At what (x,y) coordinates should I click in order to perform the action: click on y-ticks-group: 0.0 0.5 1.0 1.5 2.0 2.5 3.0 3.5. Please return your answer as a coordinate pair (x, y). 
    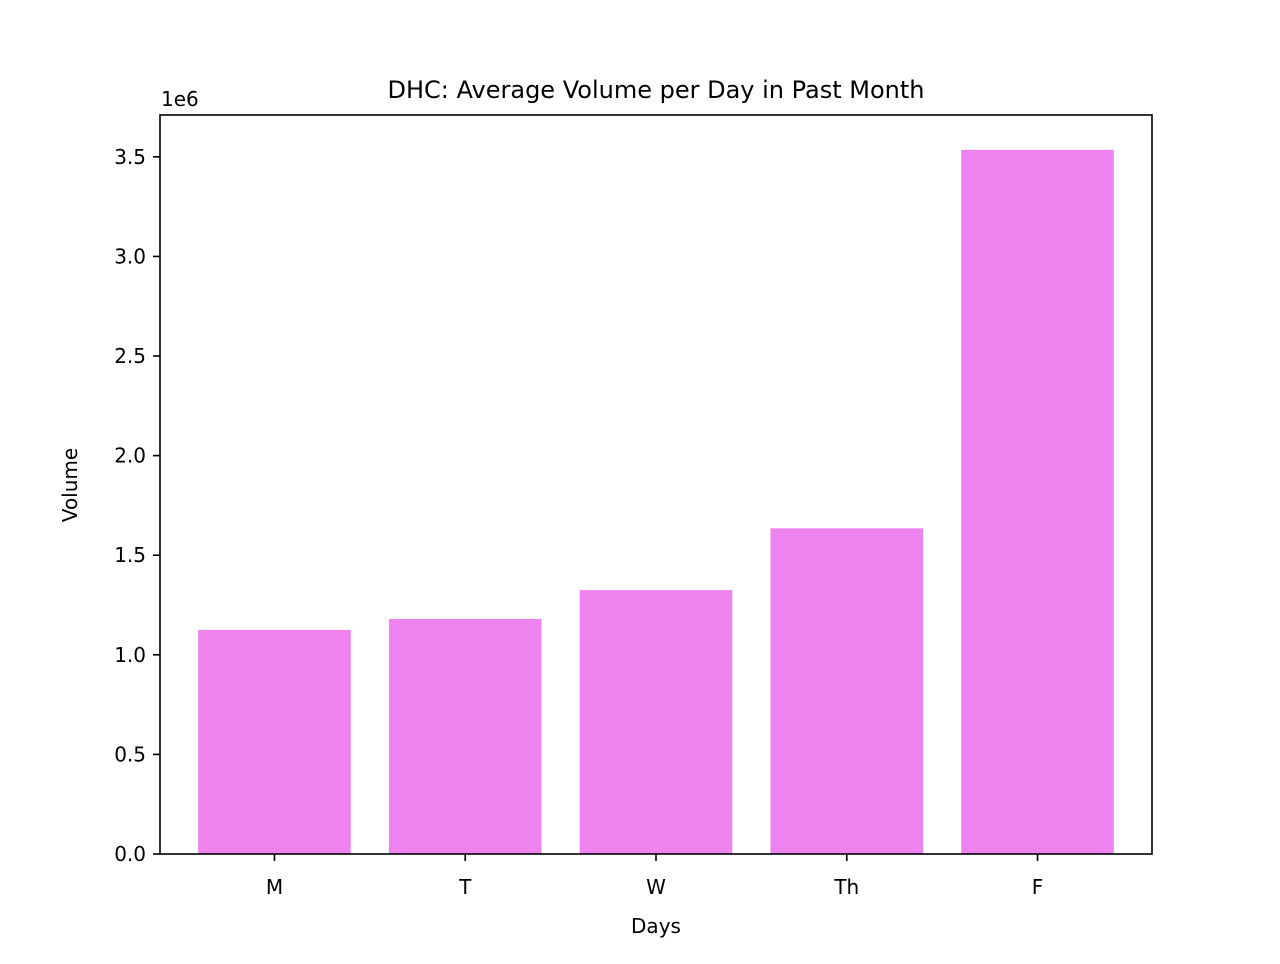
    Looking at the image, I should click on (137, 505).